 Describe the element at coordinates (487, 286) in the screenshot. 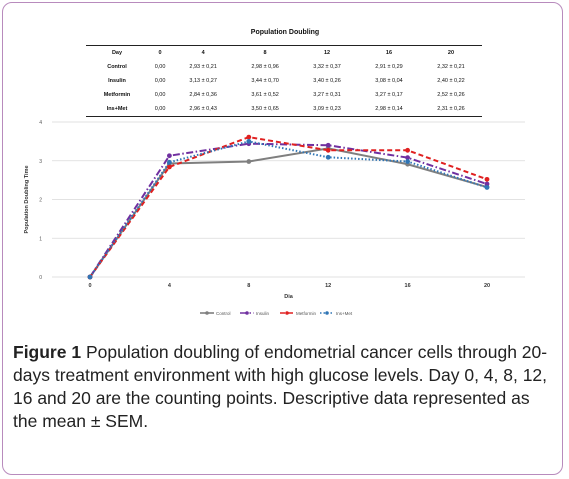

I see `x-tick-label: 20` at that location.